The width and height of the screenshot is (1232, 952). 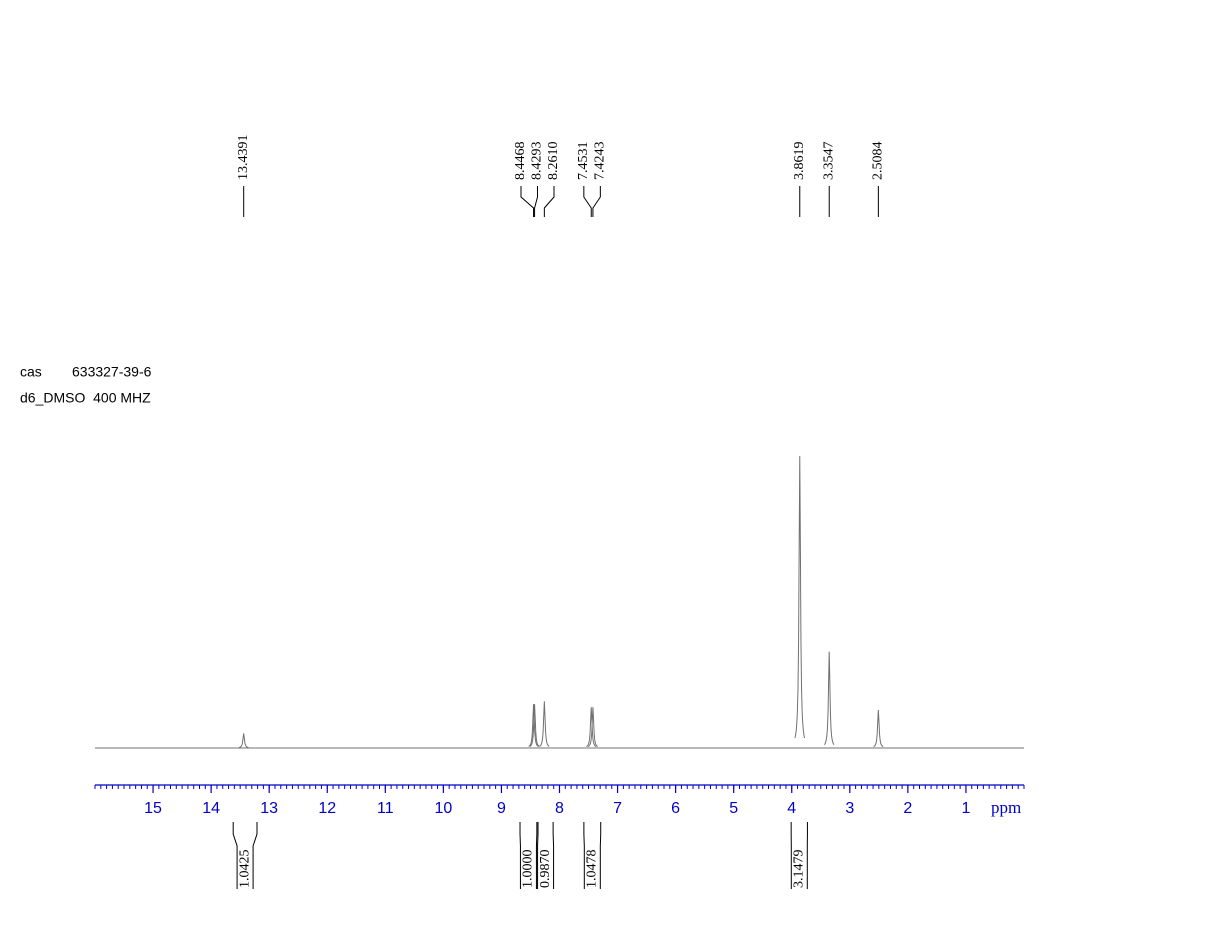 What do you see at coordinates (592, 869) in the screenshot?
I see `integral-label: 1.0478` at bounding box center [592, 869].